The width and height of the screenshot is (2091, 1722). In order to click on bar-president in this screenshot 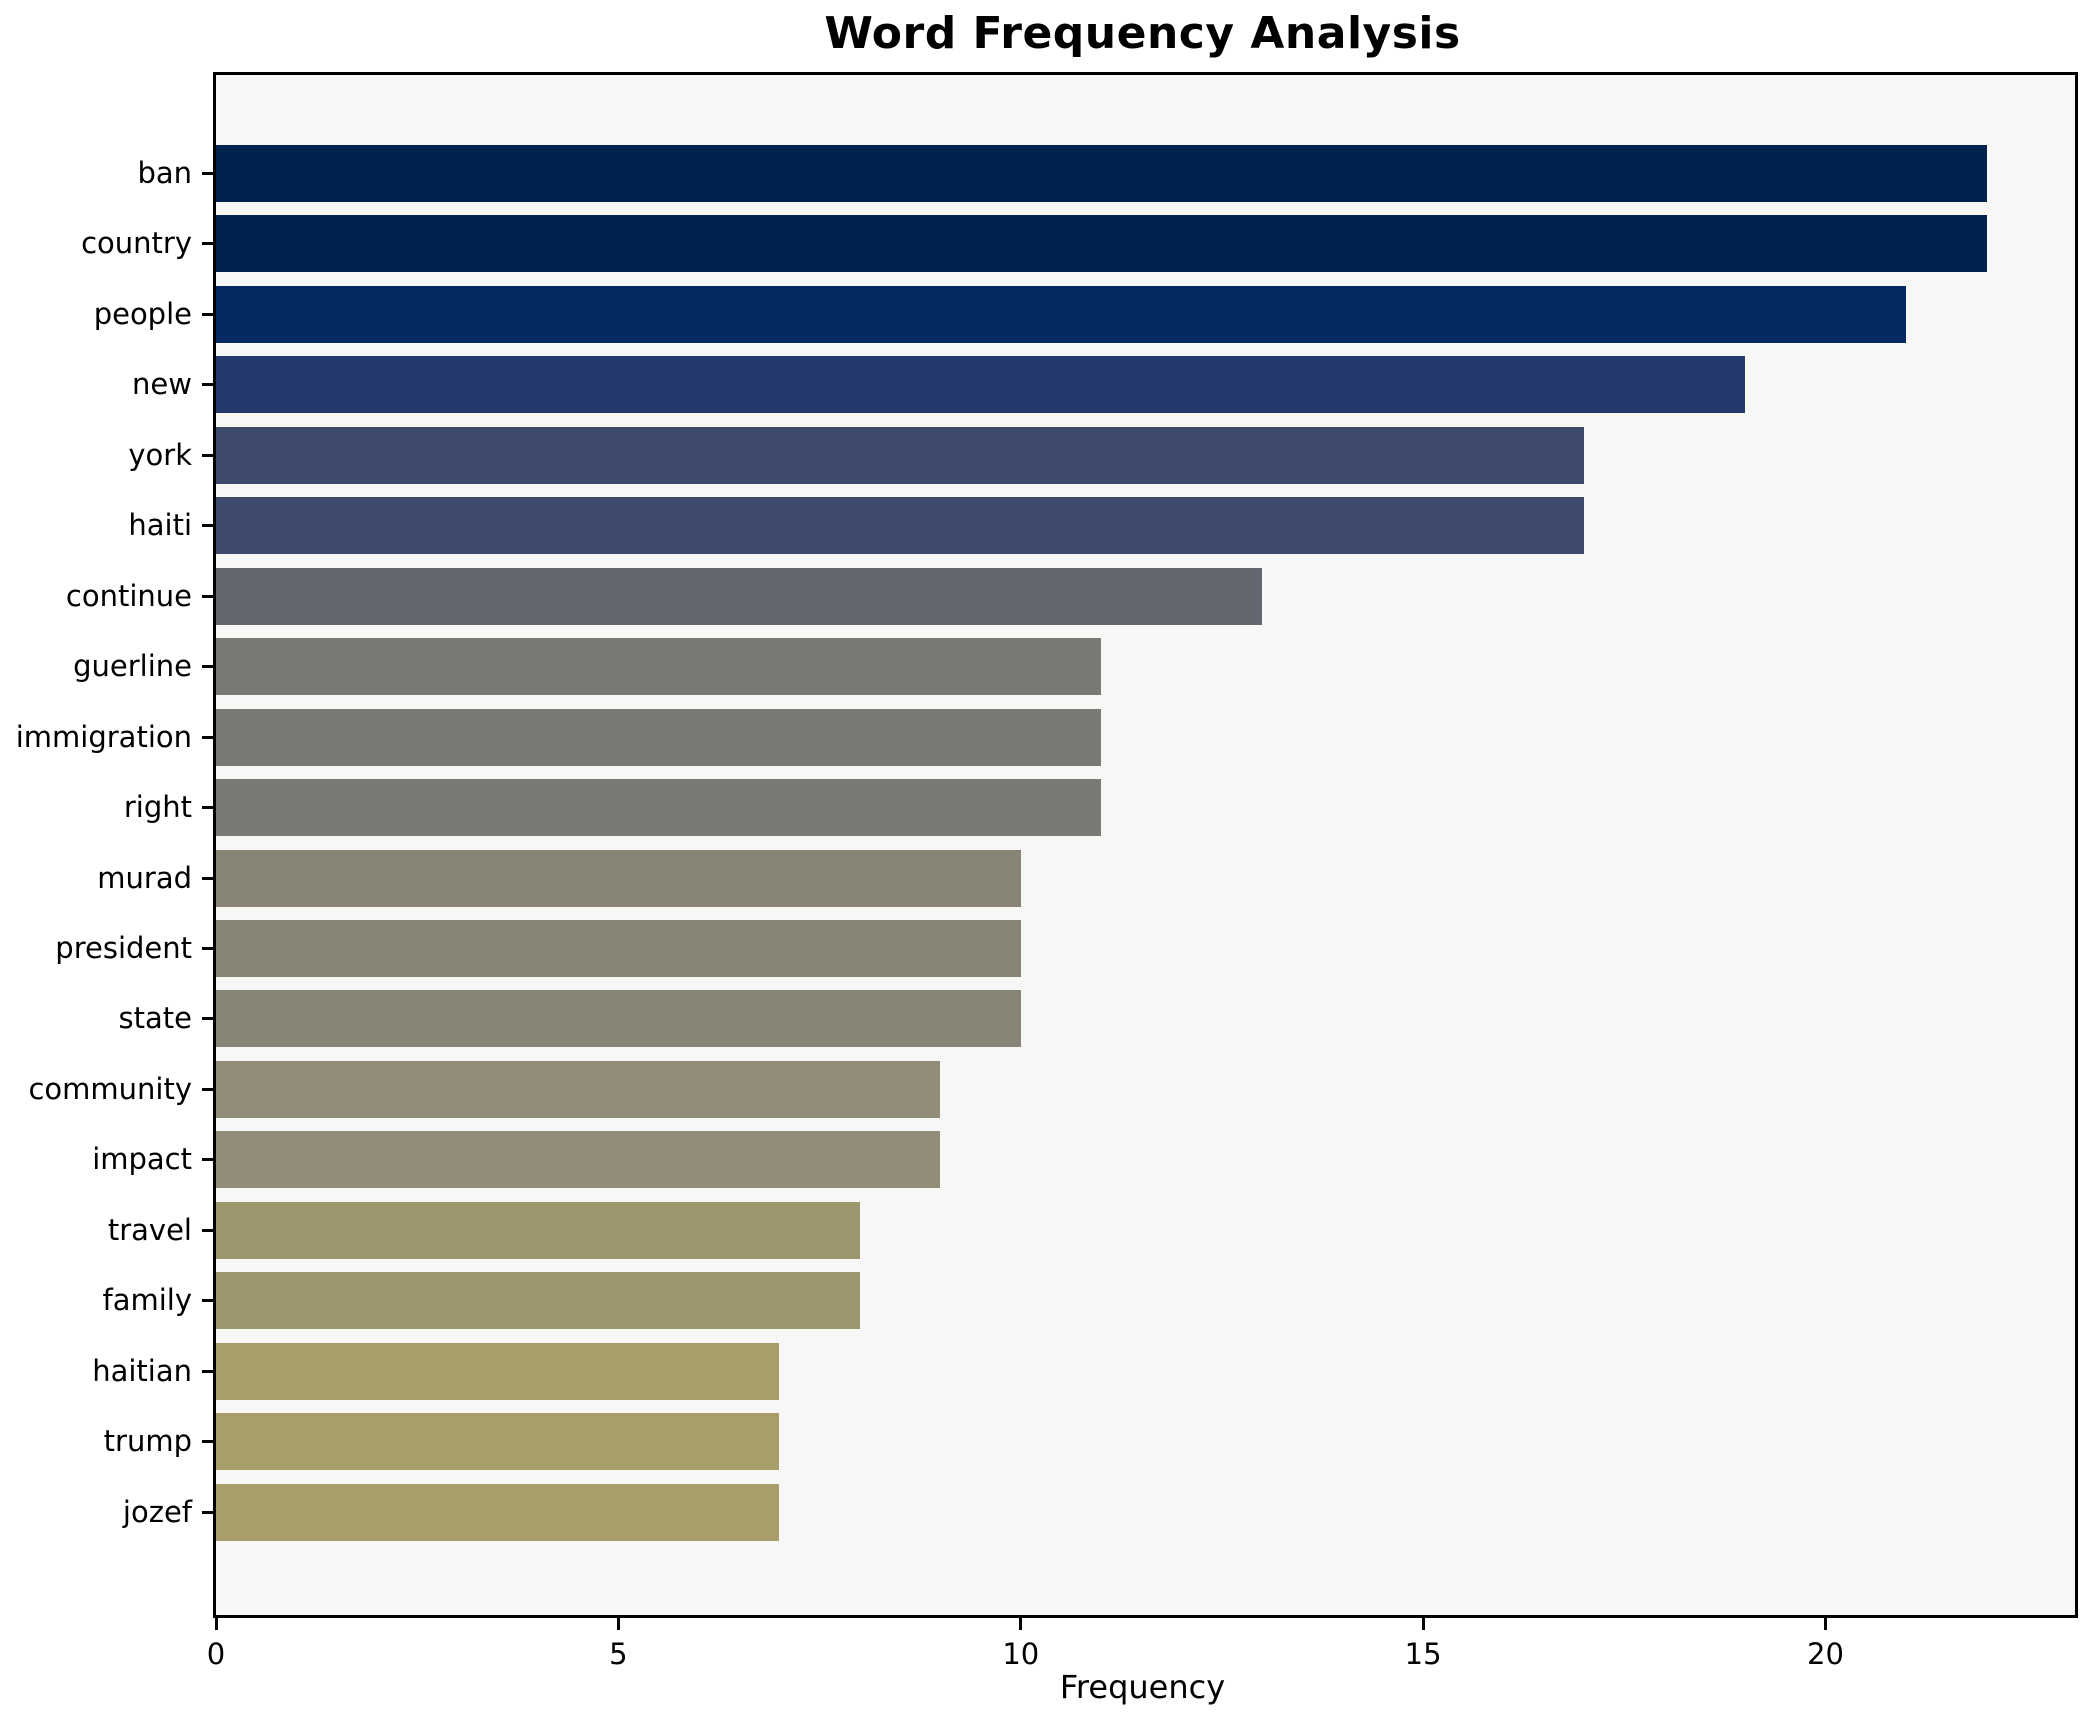, I will do `click(618, 948)`.